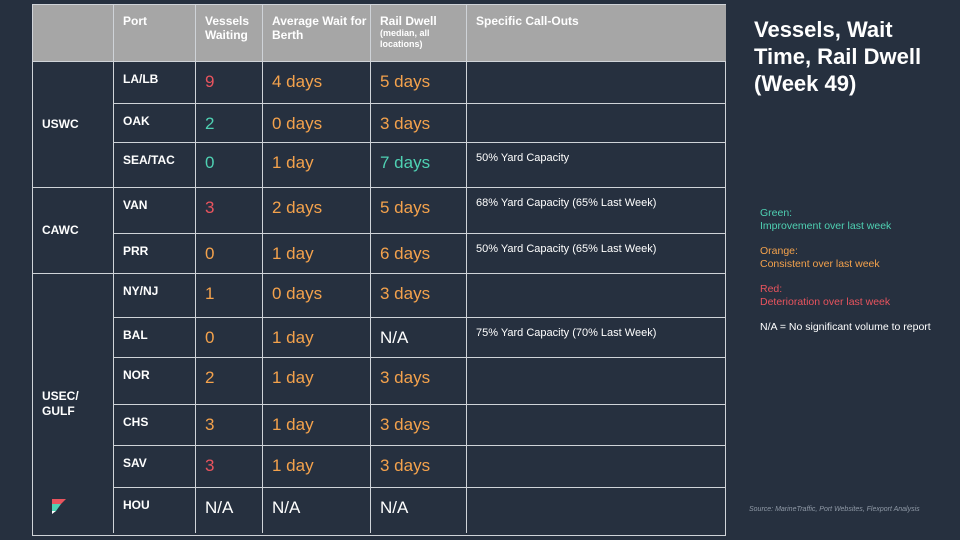  Describe the element at coordinates (820, 264) in the screenshot. I see `legend-orange-text: Consistent over last week` at that location.